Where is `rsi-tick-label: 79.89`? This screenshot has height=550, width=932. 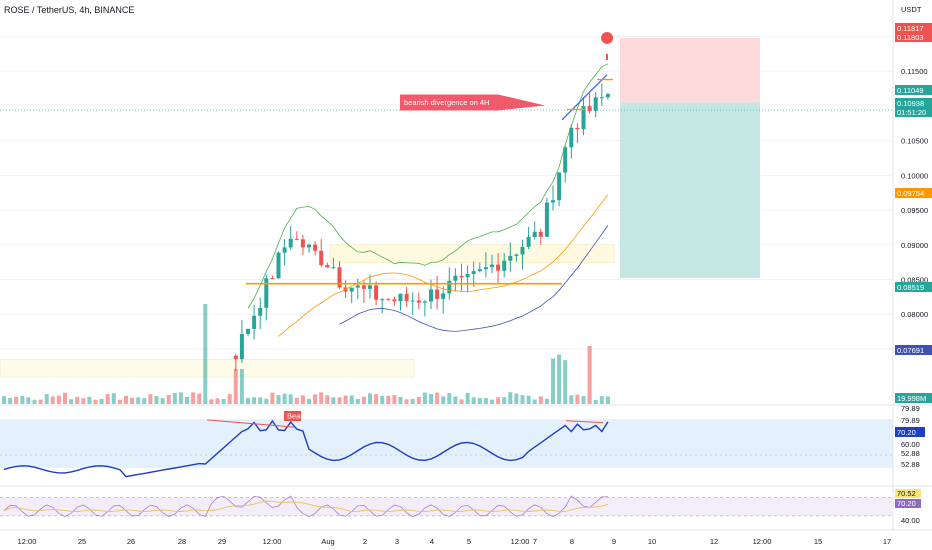 rsi-tick-label: 79.89 is located at coordinates (910, 420).